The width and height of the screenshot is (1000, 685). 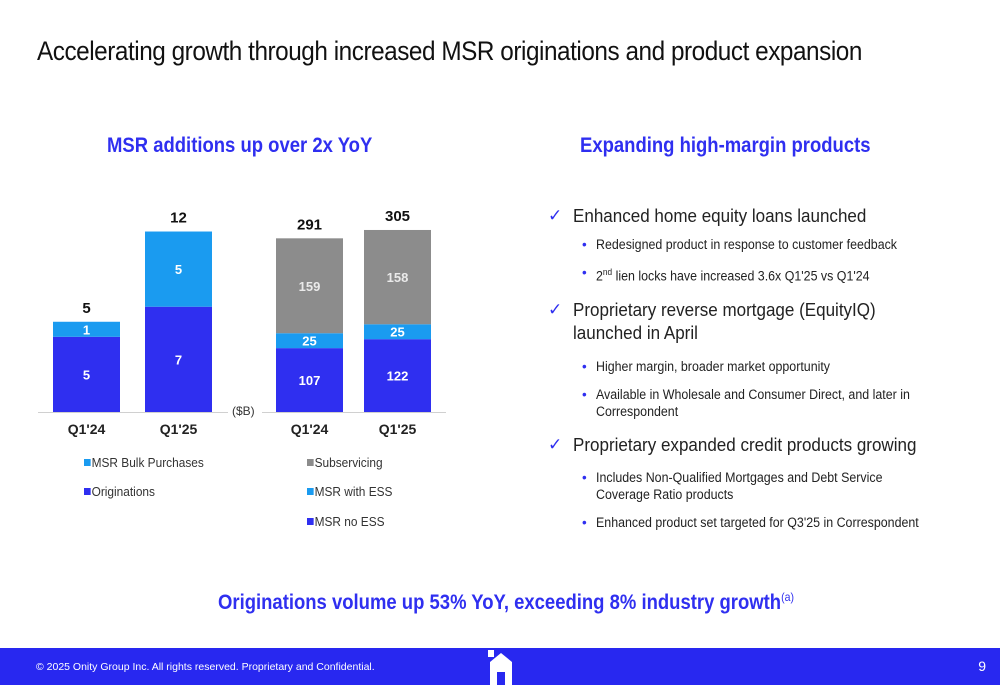 I want to click on main-bullet: ✓ Enhanced home equity loans launched, so click(x=758, y=215).